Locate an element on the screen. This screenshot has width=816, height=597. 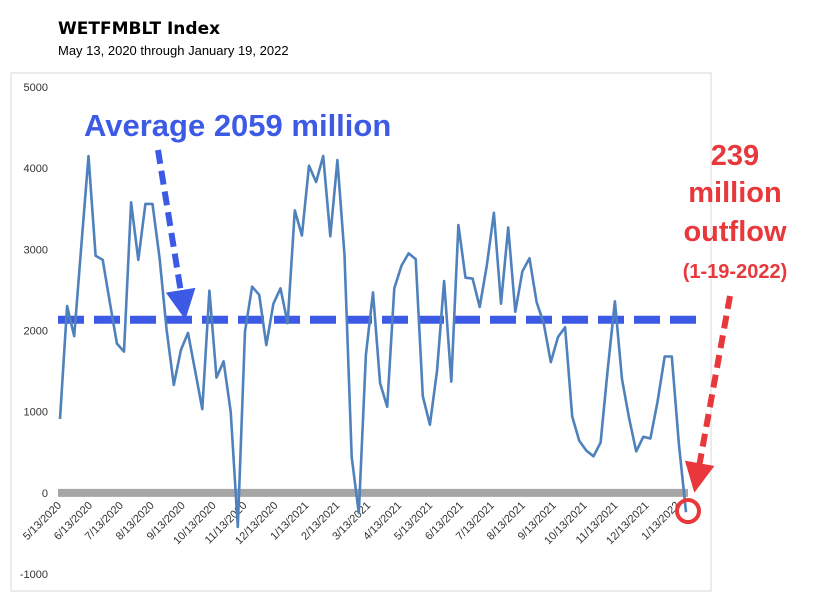
outflow-value: 239 is located at coordinates (735, 156).